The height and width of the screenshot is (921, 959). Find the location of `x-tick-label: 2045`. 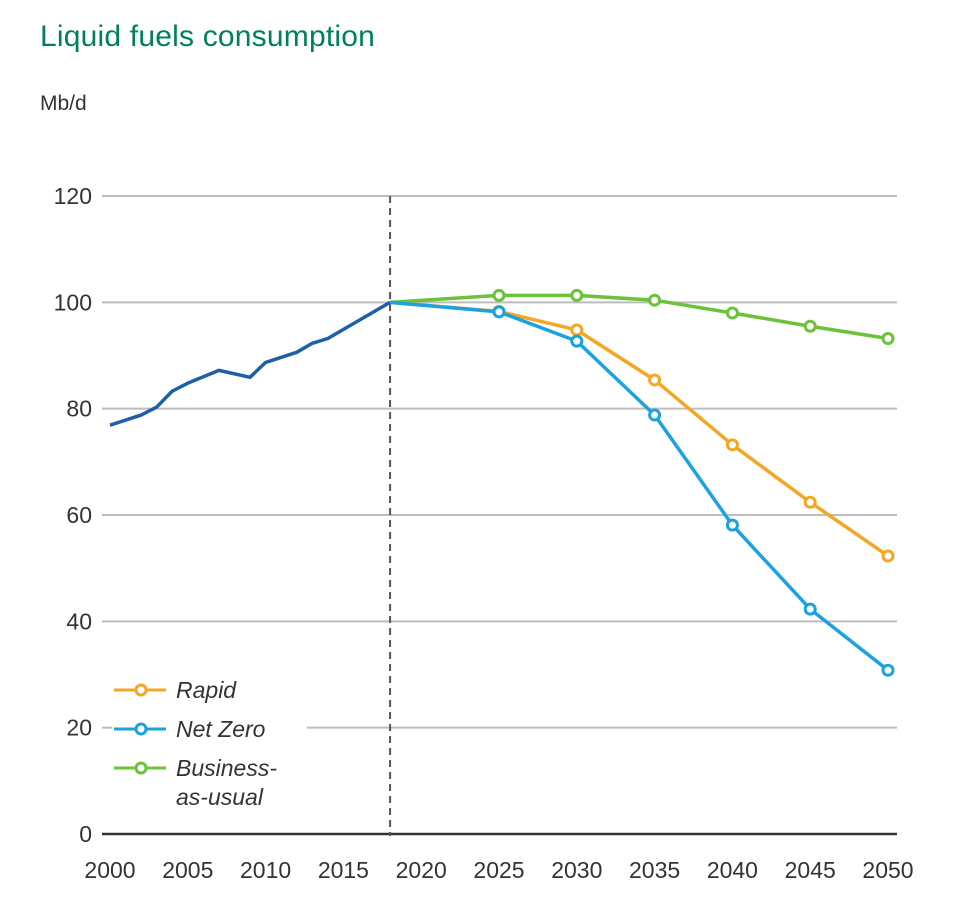

x-tick-label: 2045 is located at coordinates (810, 870).